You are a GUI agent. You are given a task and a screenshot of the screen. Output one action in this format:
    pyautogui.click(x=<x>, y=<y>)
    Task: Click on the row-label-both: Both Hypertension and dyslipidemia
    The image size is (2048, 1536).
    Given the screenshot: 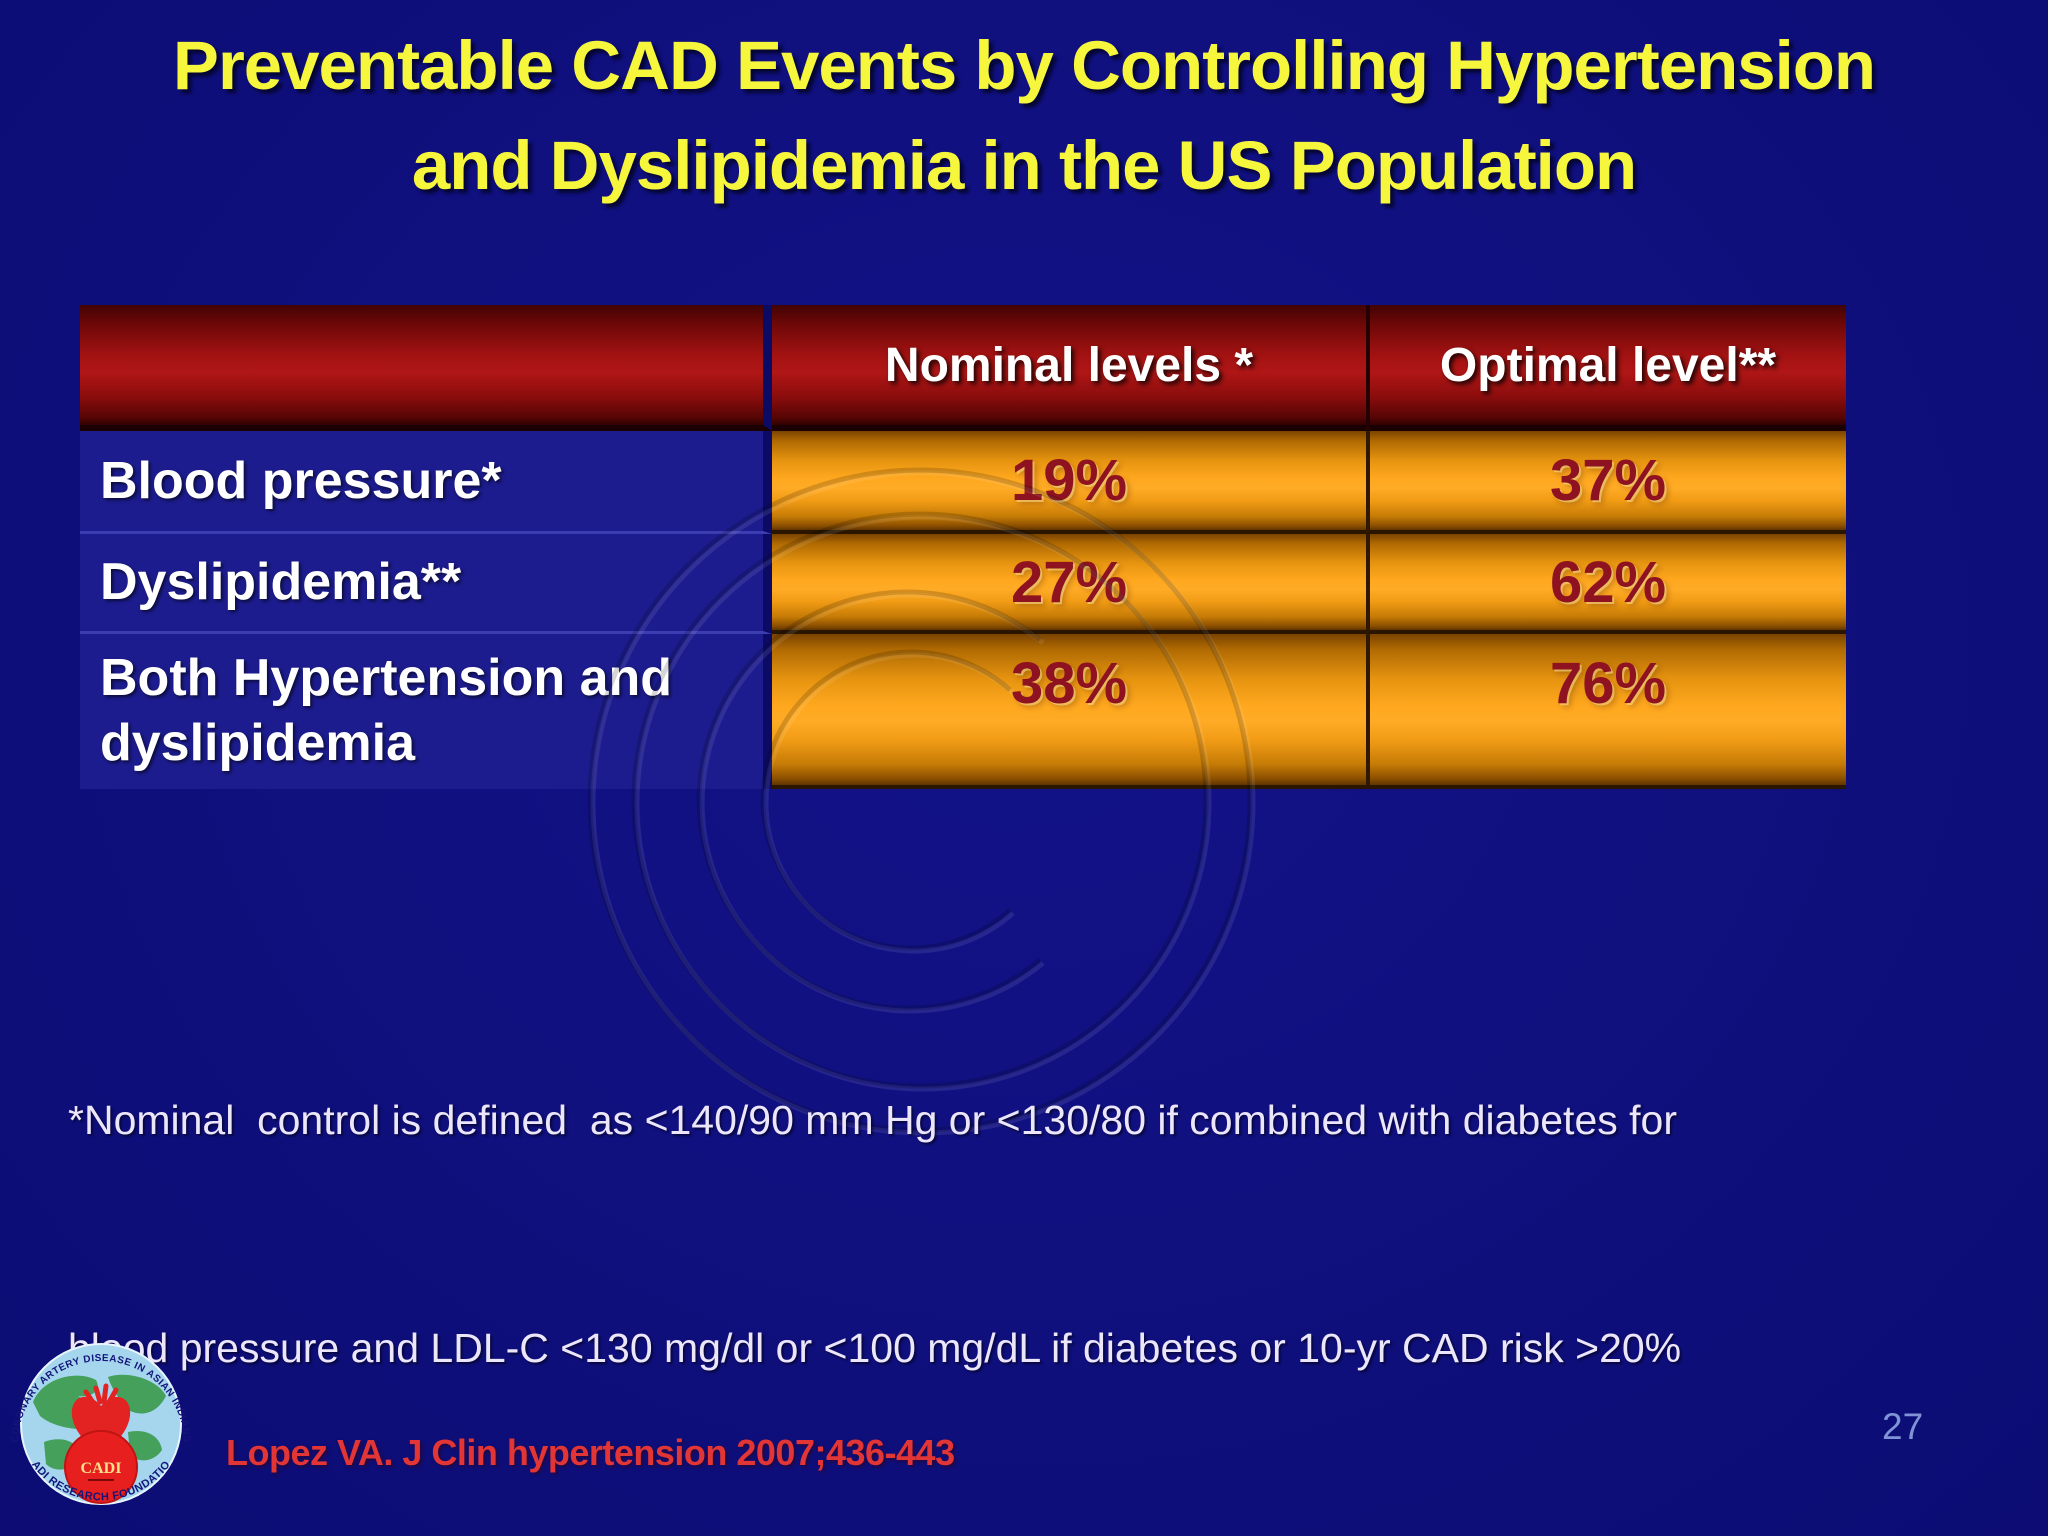 What is the action you would take?
    pyautogui.click(x=426, y=711)
    